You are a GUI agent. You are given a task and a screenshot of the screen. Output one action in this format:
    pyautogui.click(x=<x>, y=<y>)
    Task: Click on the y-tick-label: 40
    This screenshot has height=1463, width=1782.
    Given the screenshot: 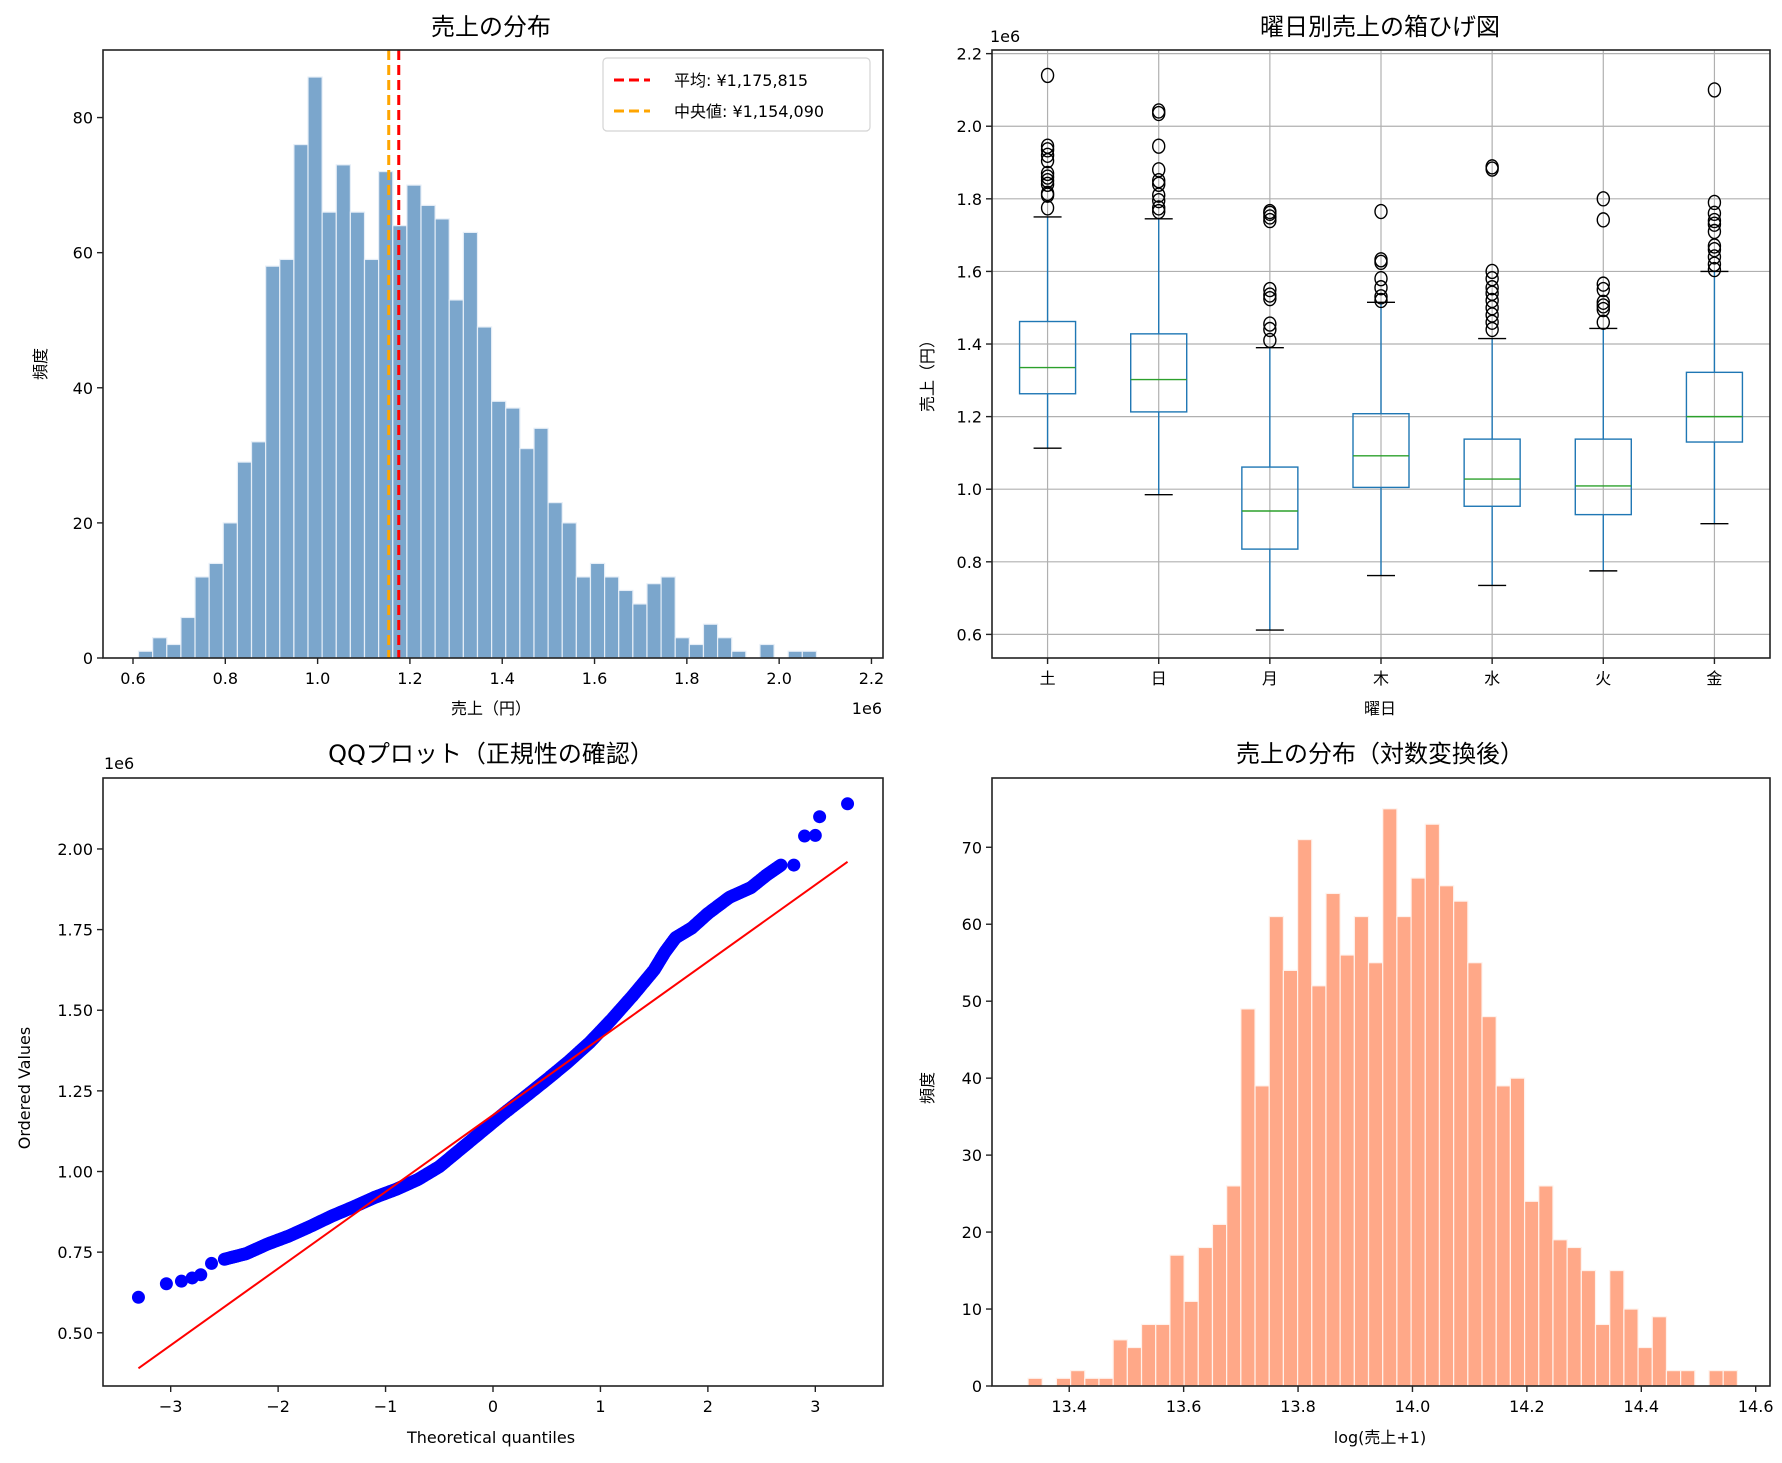 What is the action you would take?
    pyautogui.click(x=83, y=388)
    